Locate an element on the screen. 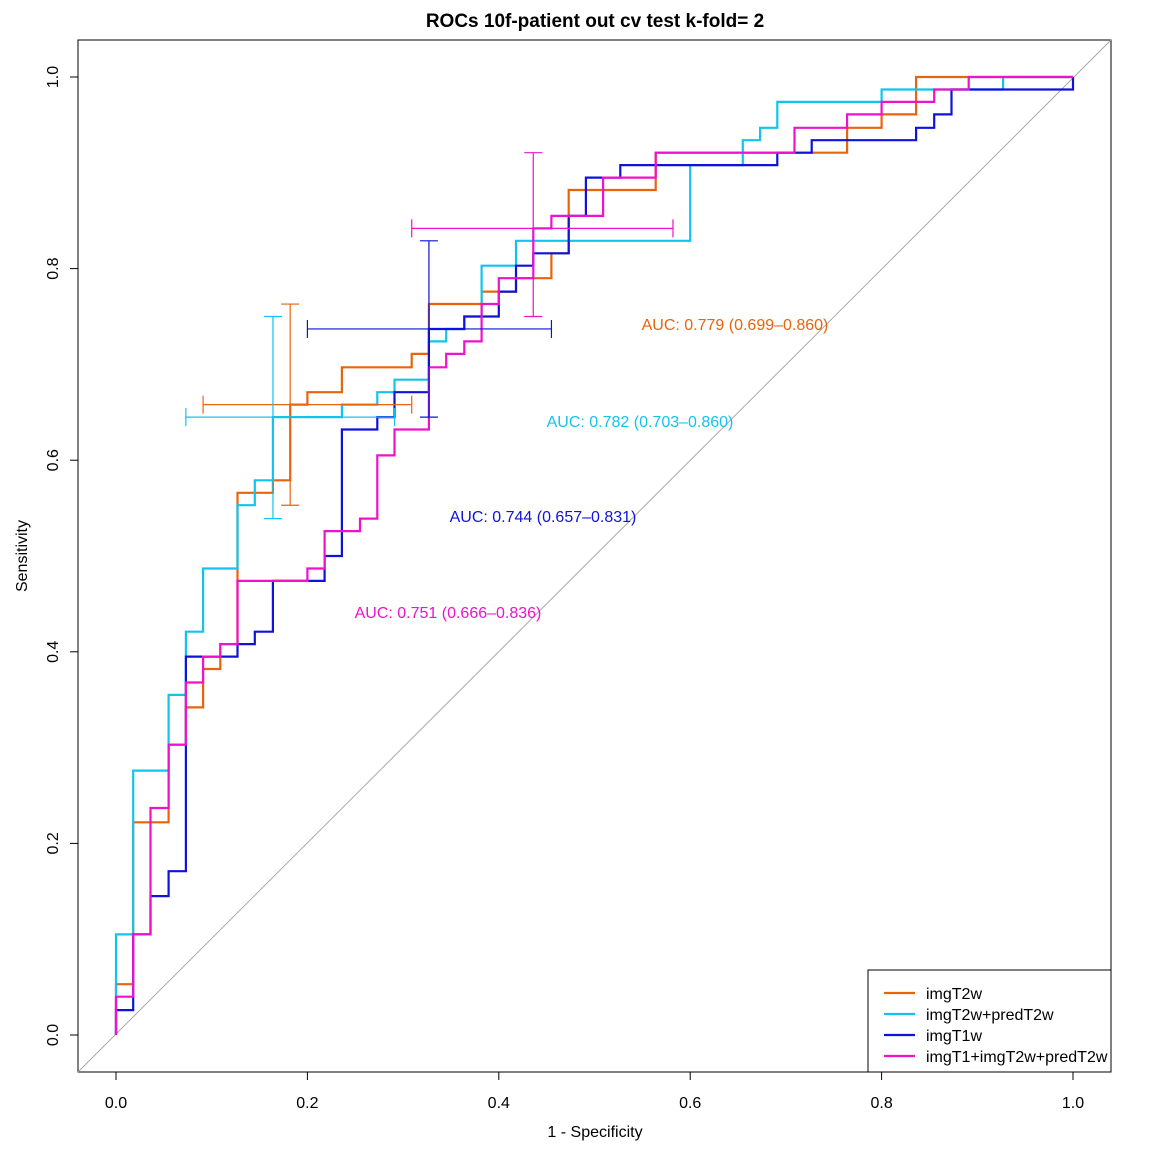 This screenshot has width=1152, height=1152. auc-label-series-2: AUC: 0.782 (0.703–0.860) is located at coordinates (640, 422).